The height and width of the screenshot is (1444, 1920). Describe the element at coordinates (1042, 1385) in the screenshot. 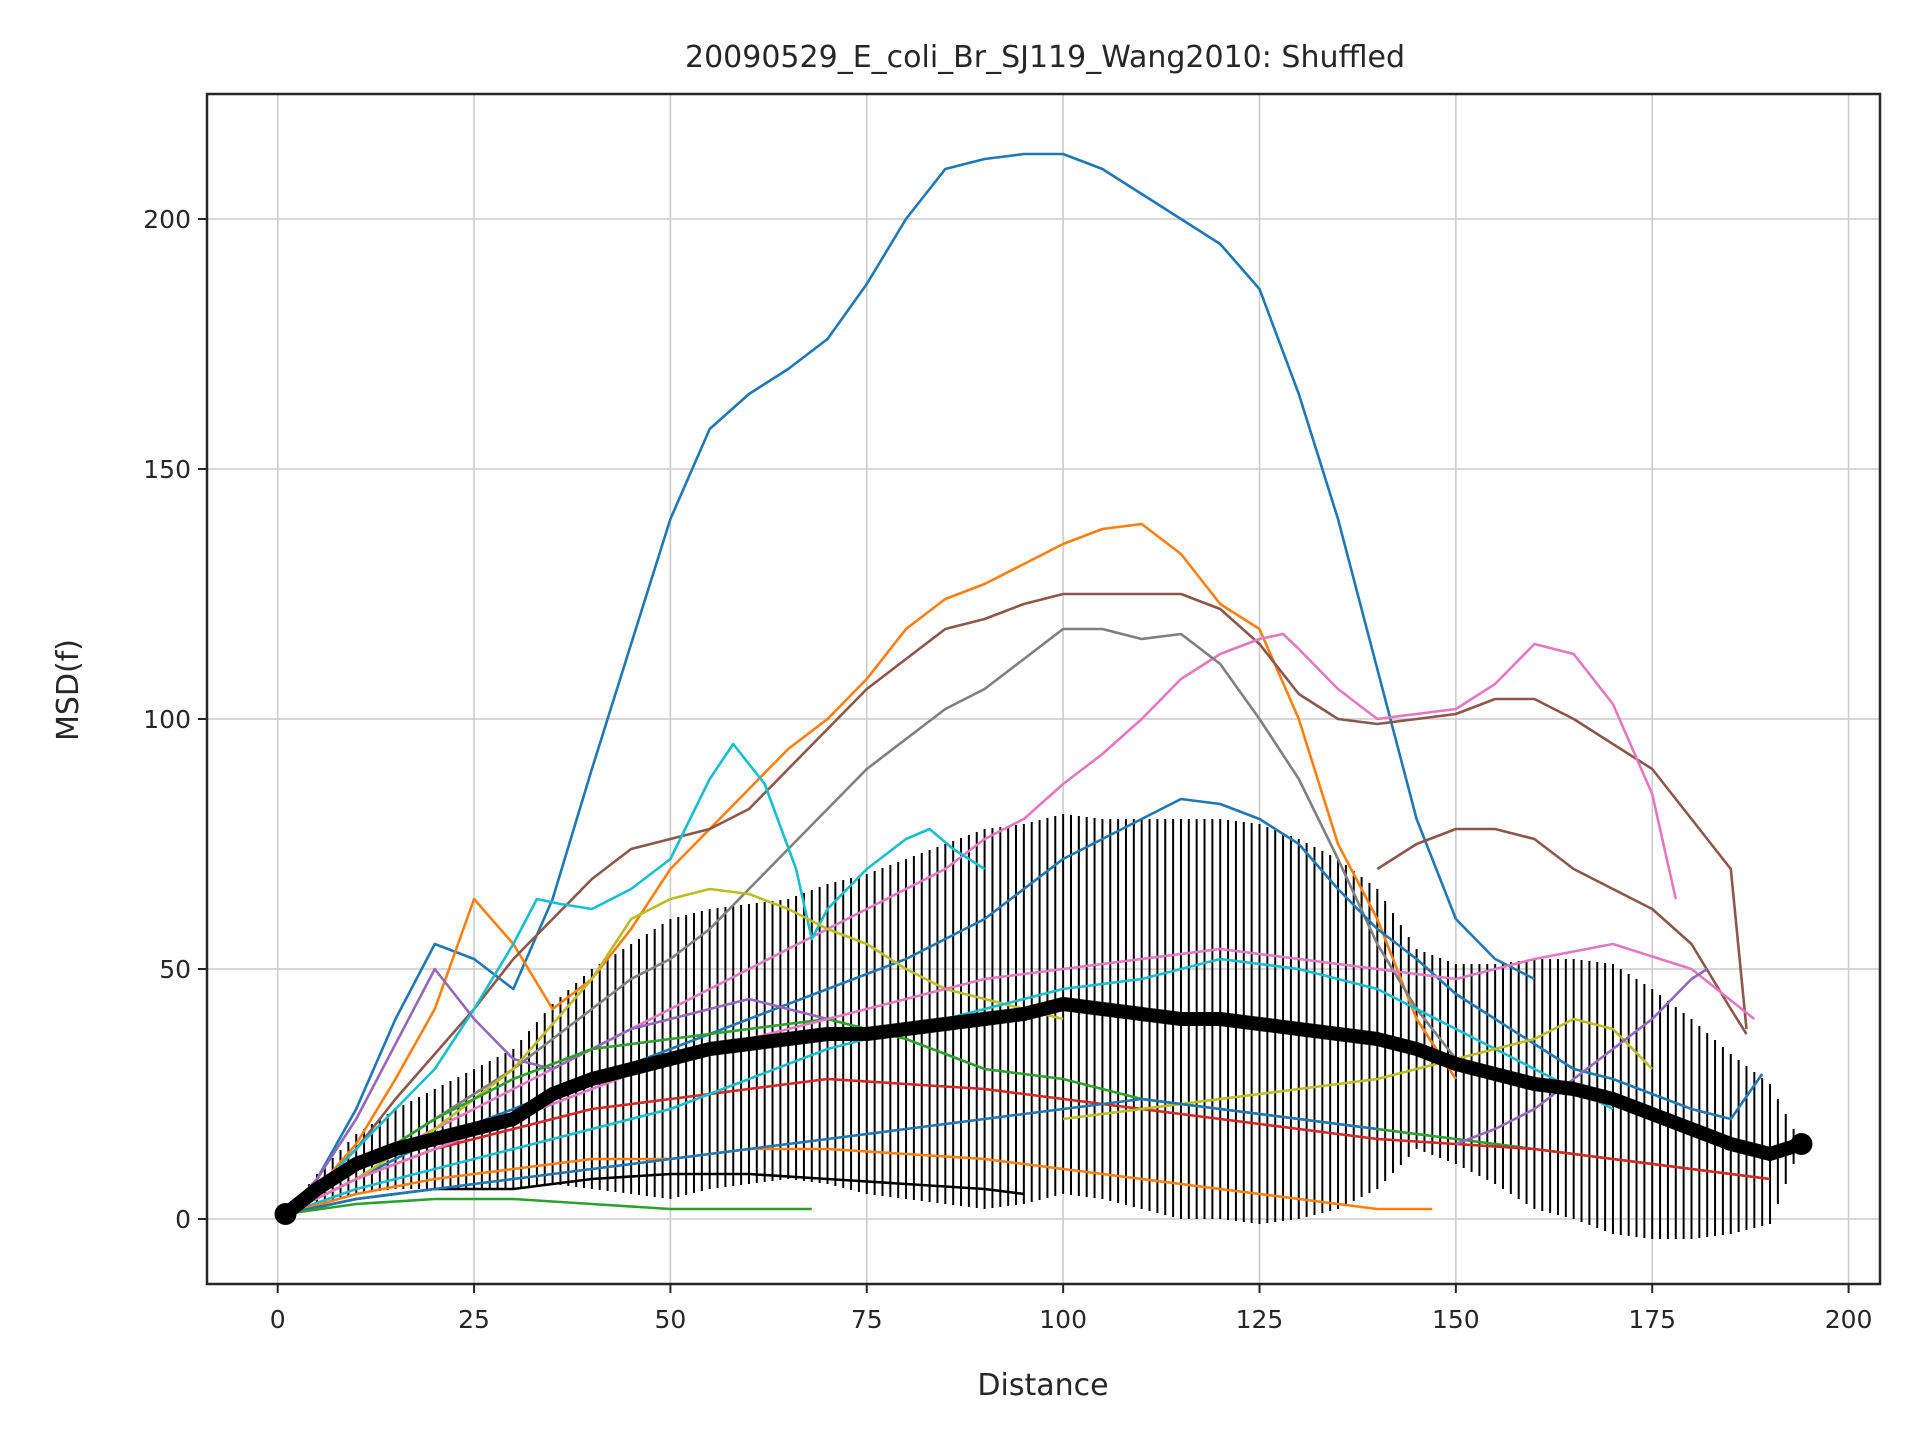

I see `x-axis-label: Distance` at that location.